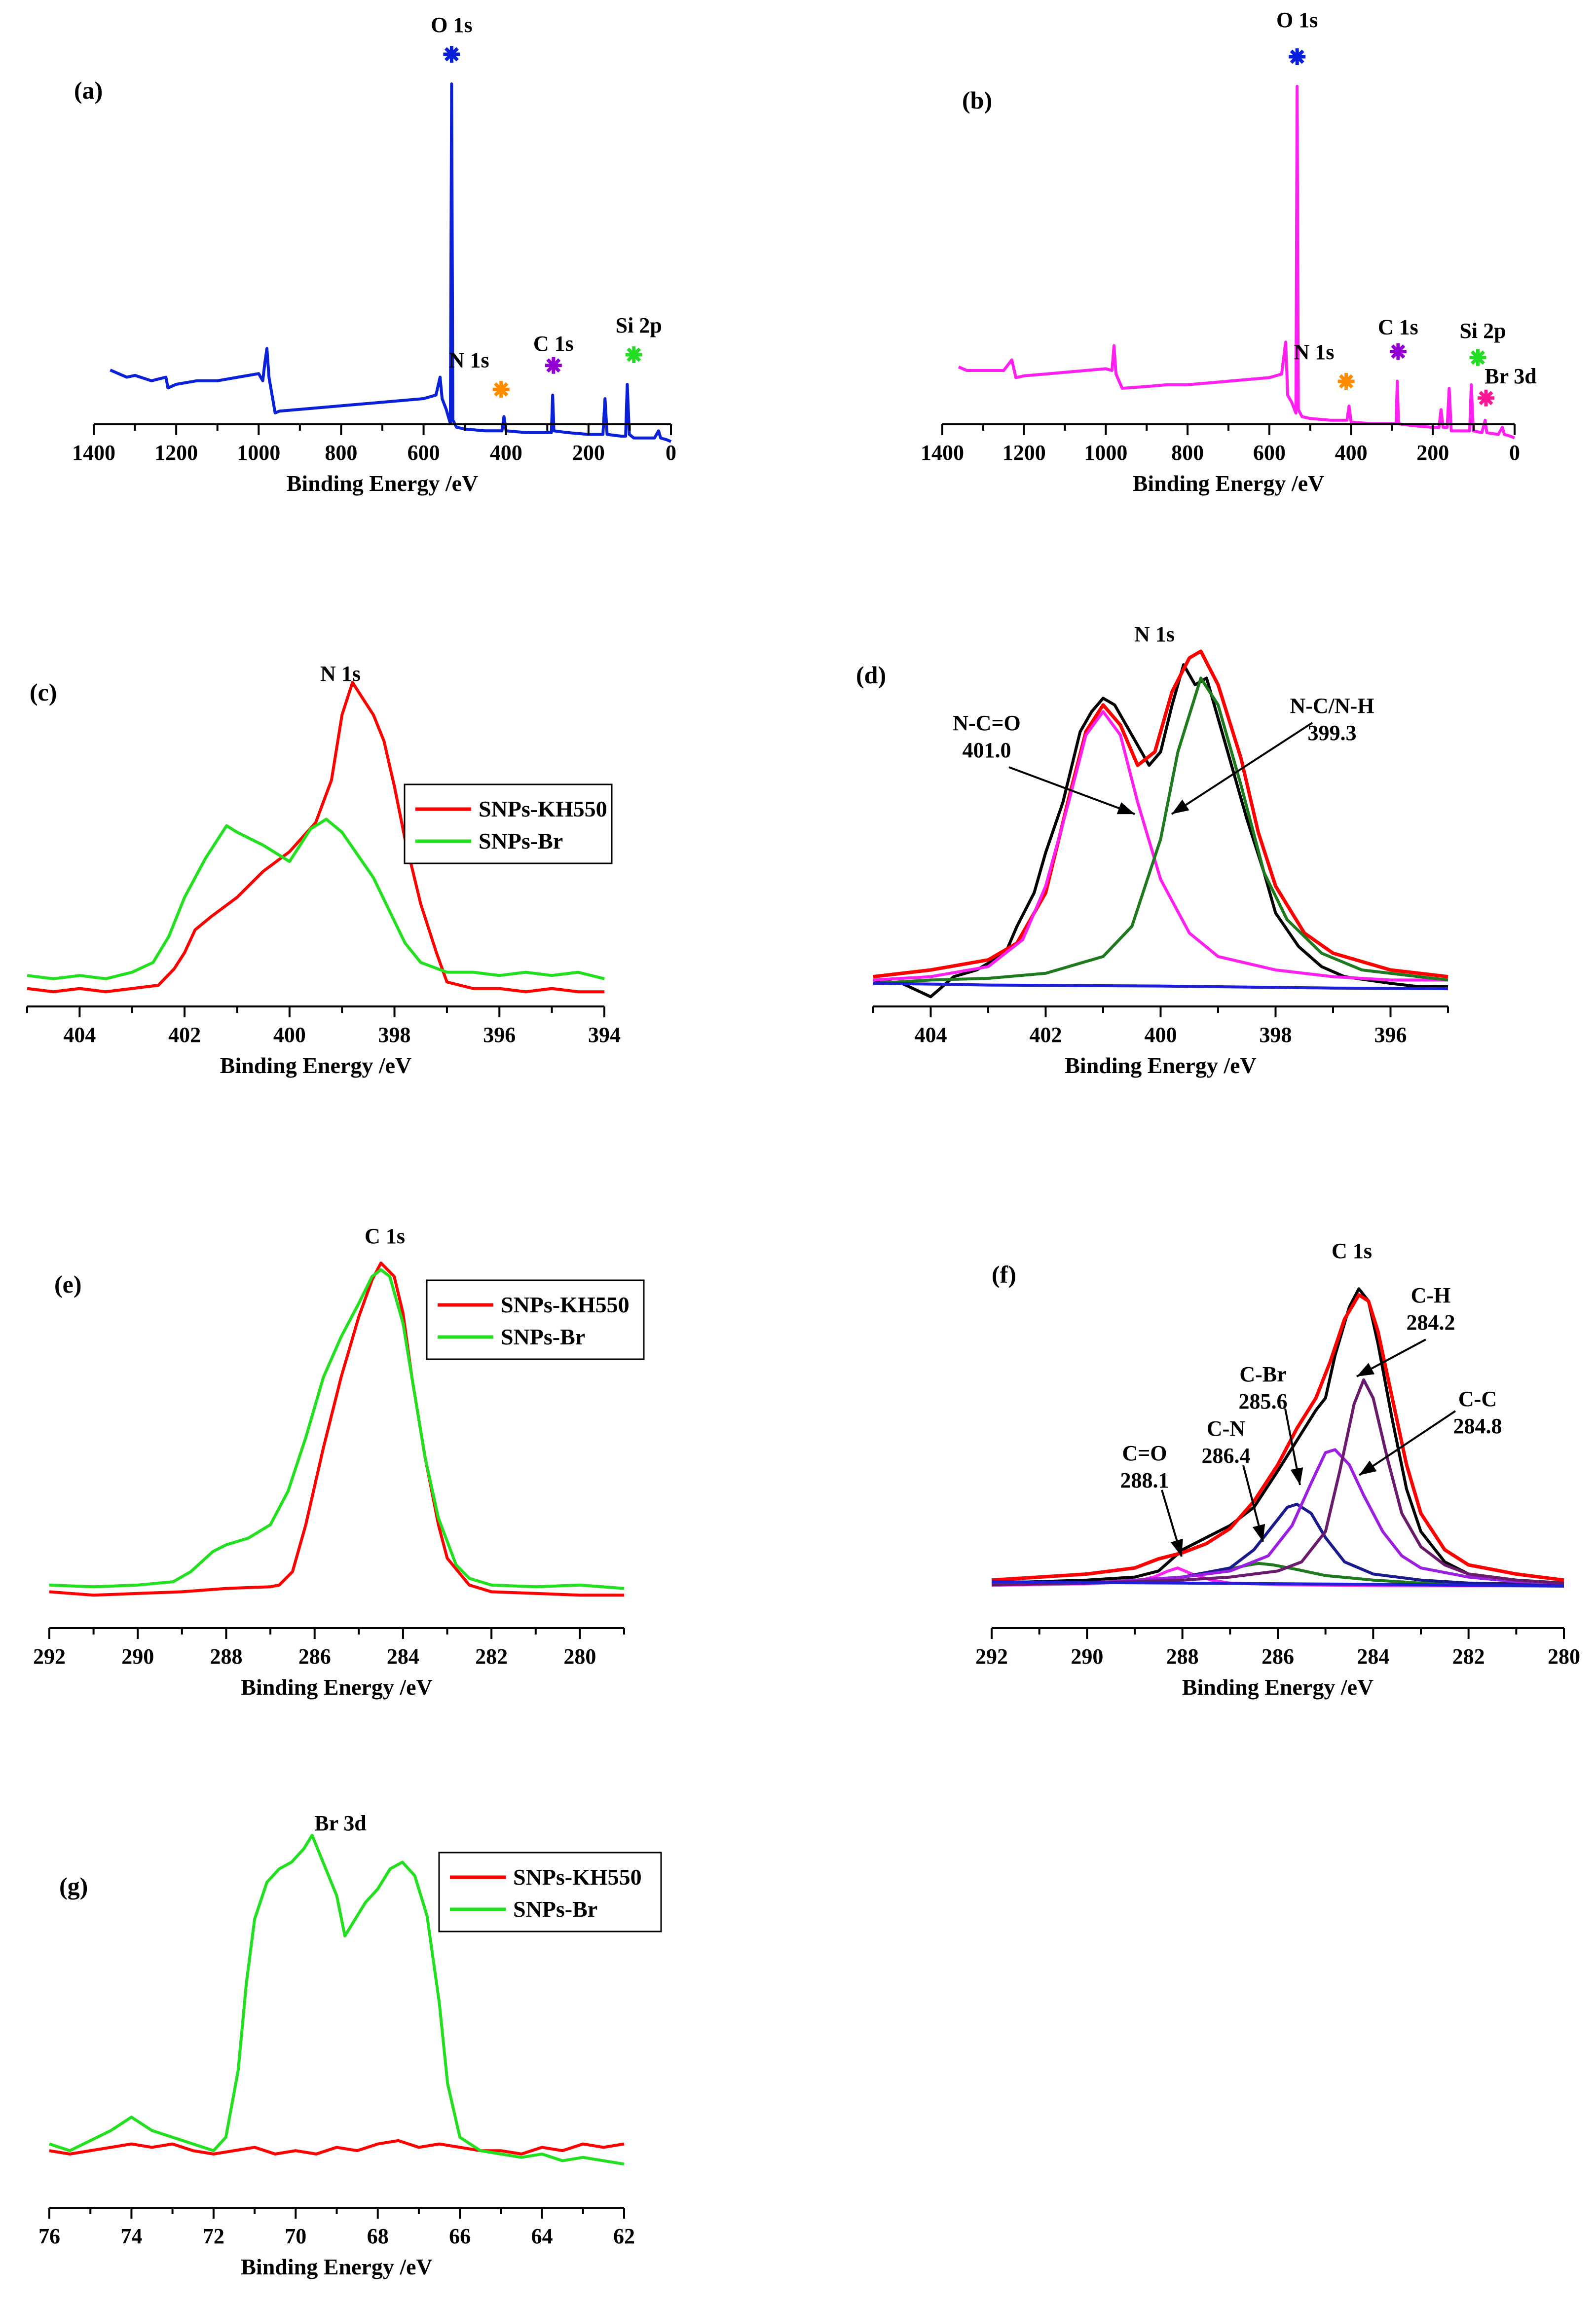  I want to click on x-tick-label: 1400, so click(942, 453).